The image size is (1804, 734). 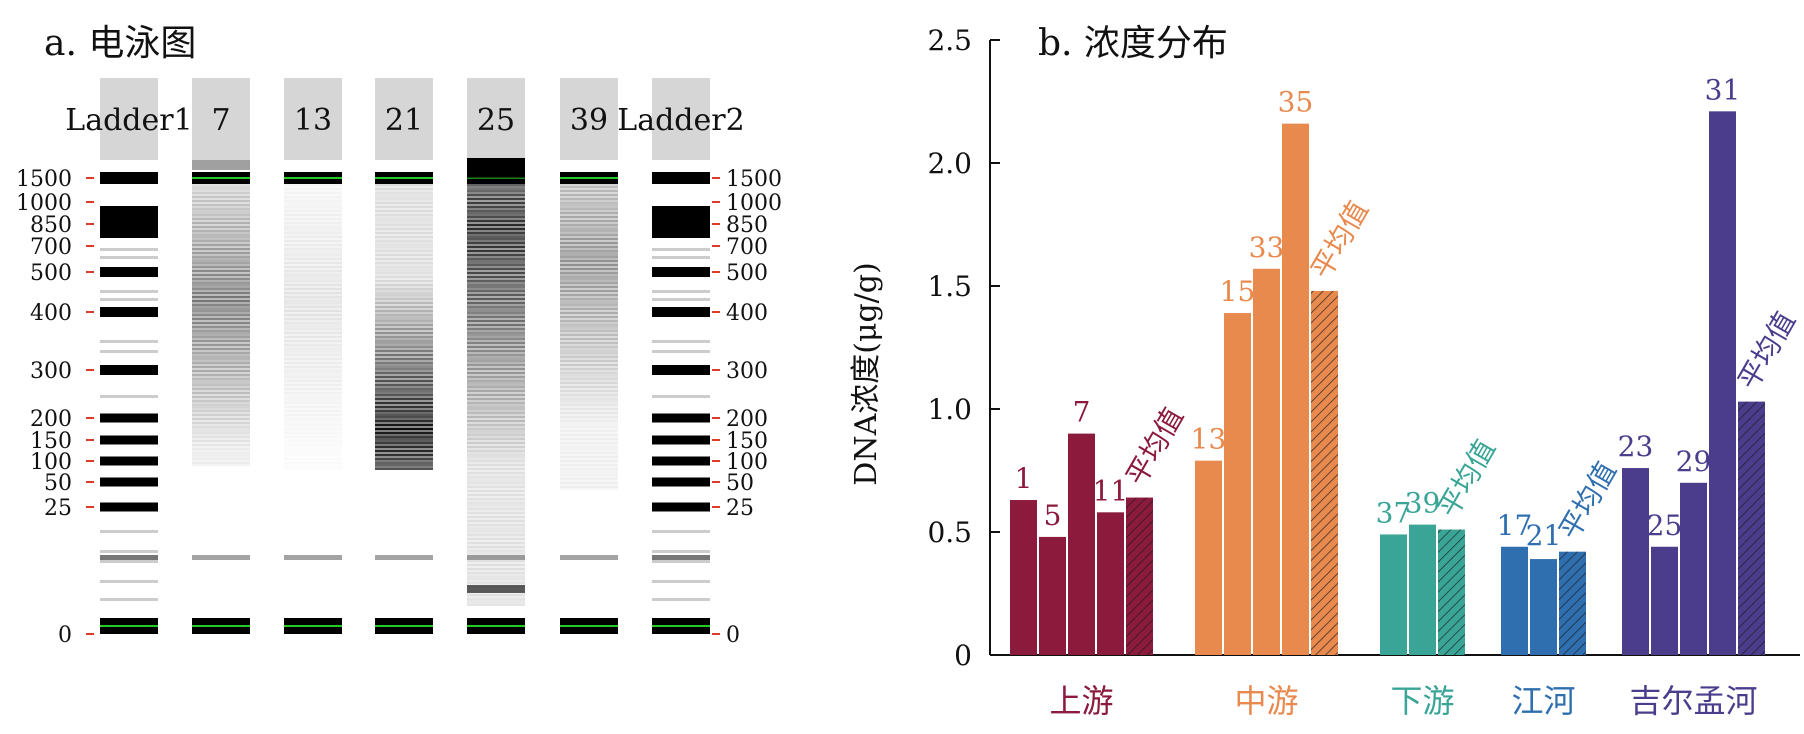 I want to click on gel-panel-title: a. 电泳图, so click(x=120, y=43).